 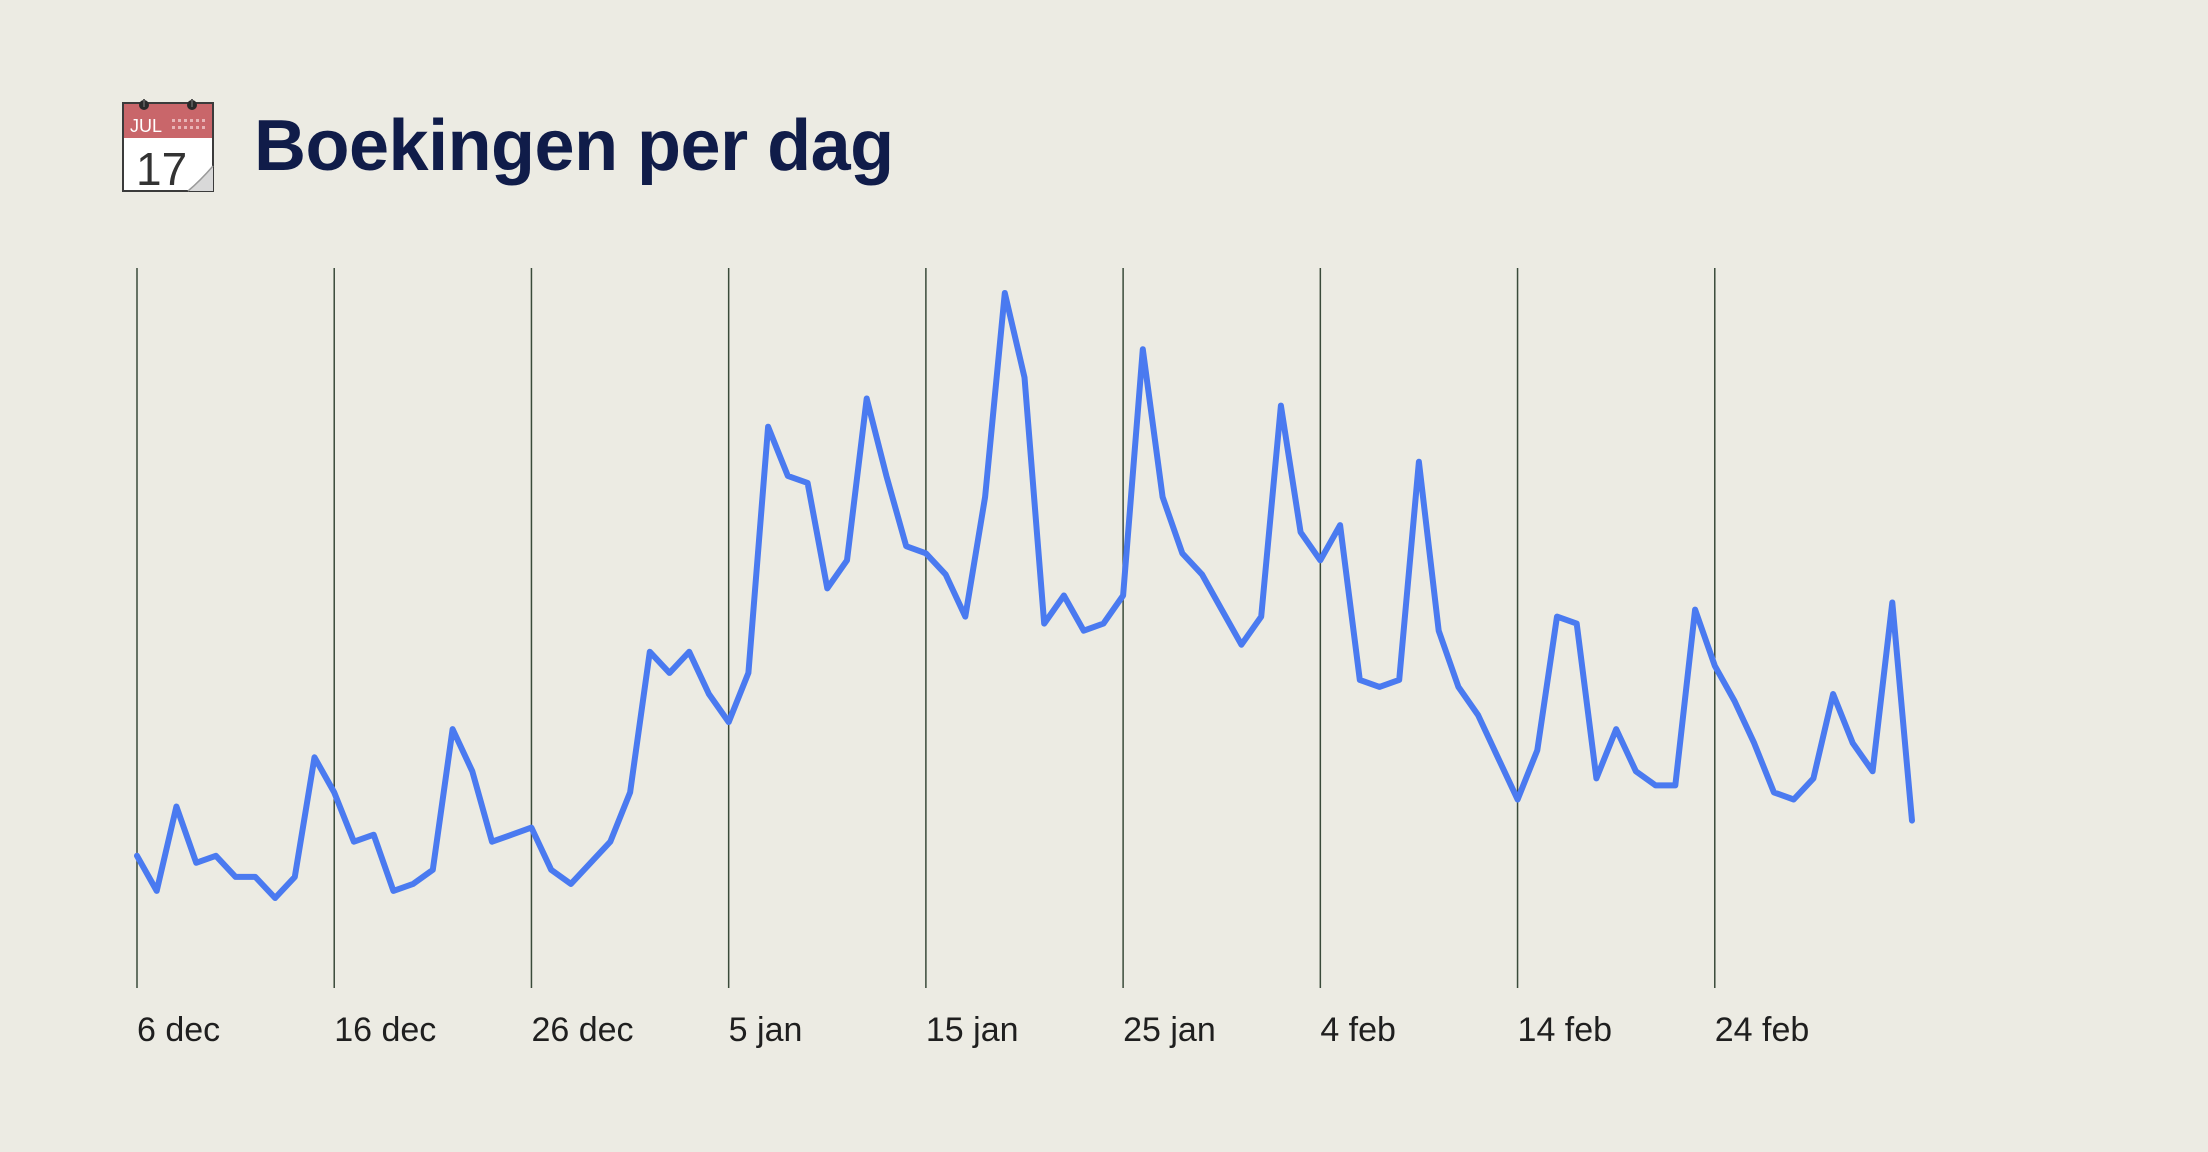 What do you see at coordinates (574, 146) in the screenshot?
I see `chart-title: Boekingen per dag` at bounding box center [574, 146].